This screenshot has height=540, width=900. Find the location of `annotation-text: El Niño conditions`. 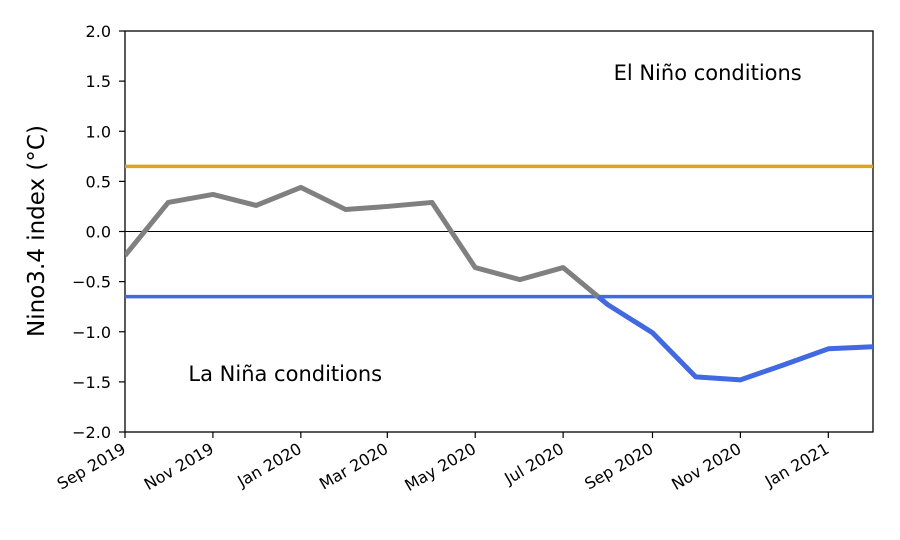

annotation-text: El Niño conditions is located at coordinates (708, 73).